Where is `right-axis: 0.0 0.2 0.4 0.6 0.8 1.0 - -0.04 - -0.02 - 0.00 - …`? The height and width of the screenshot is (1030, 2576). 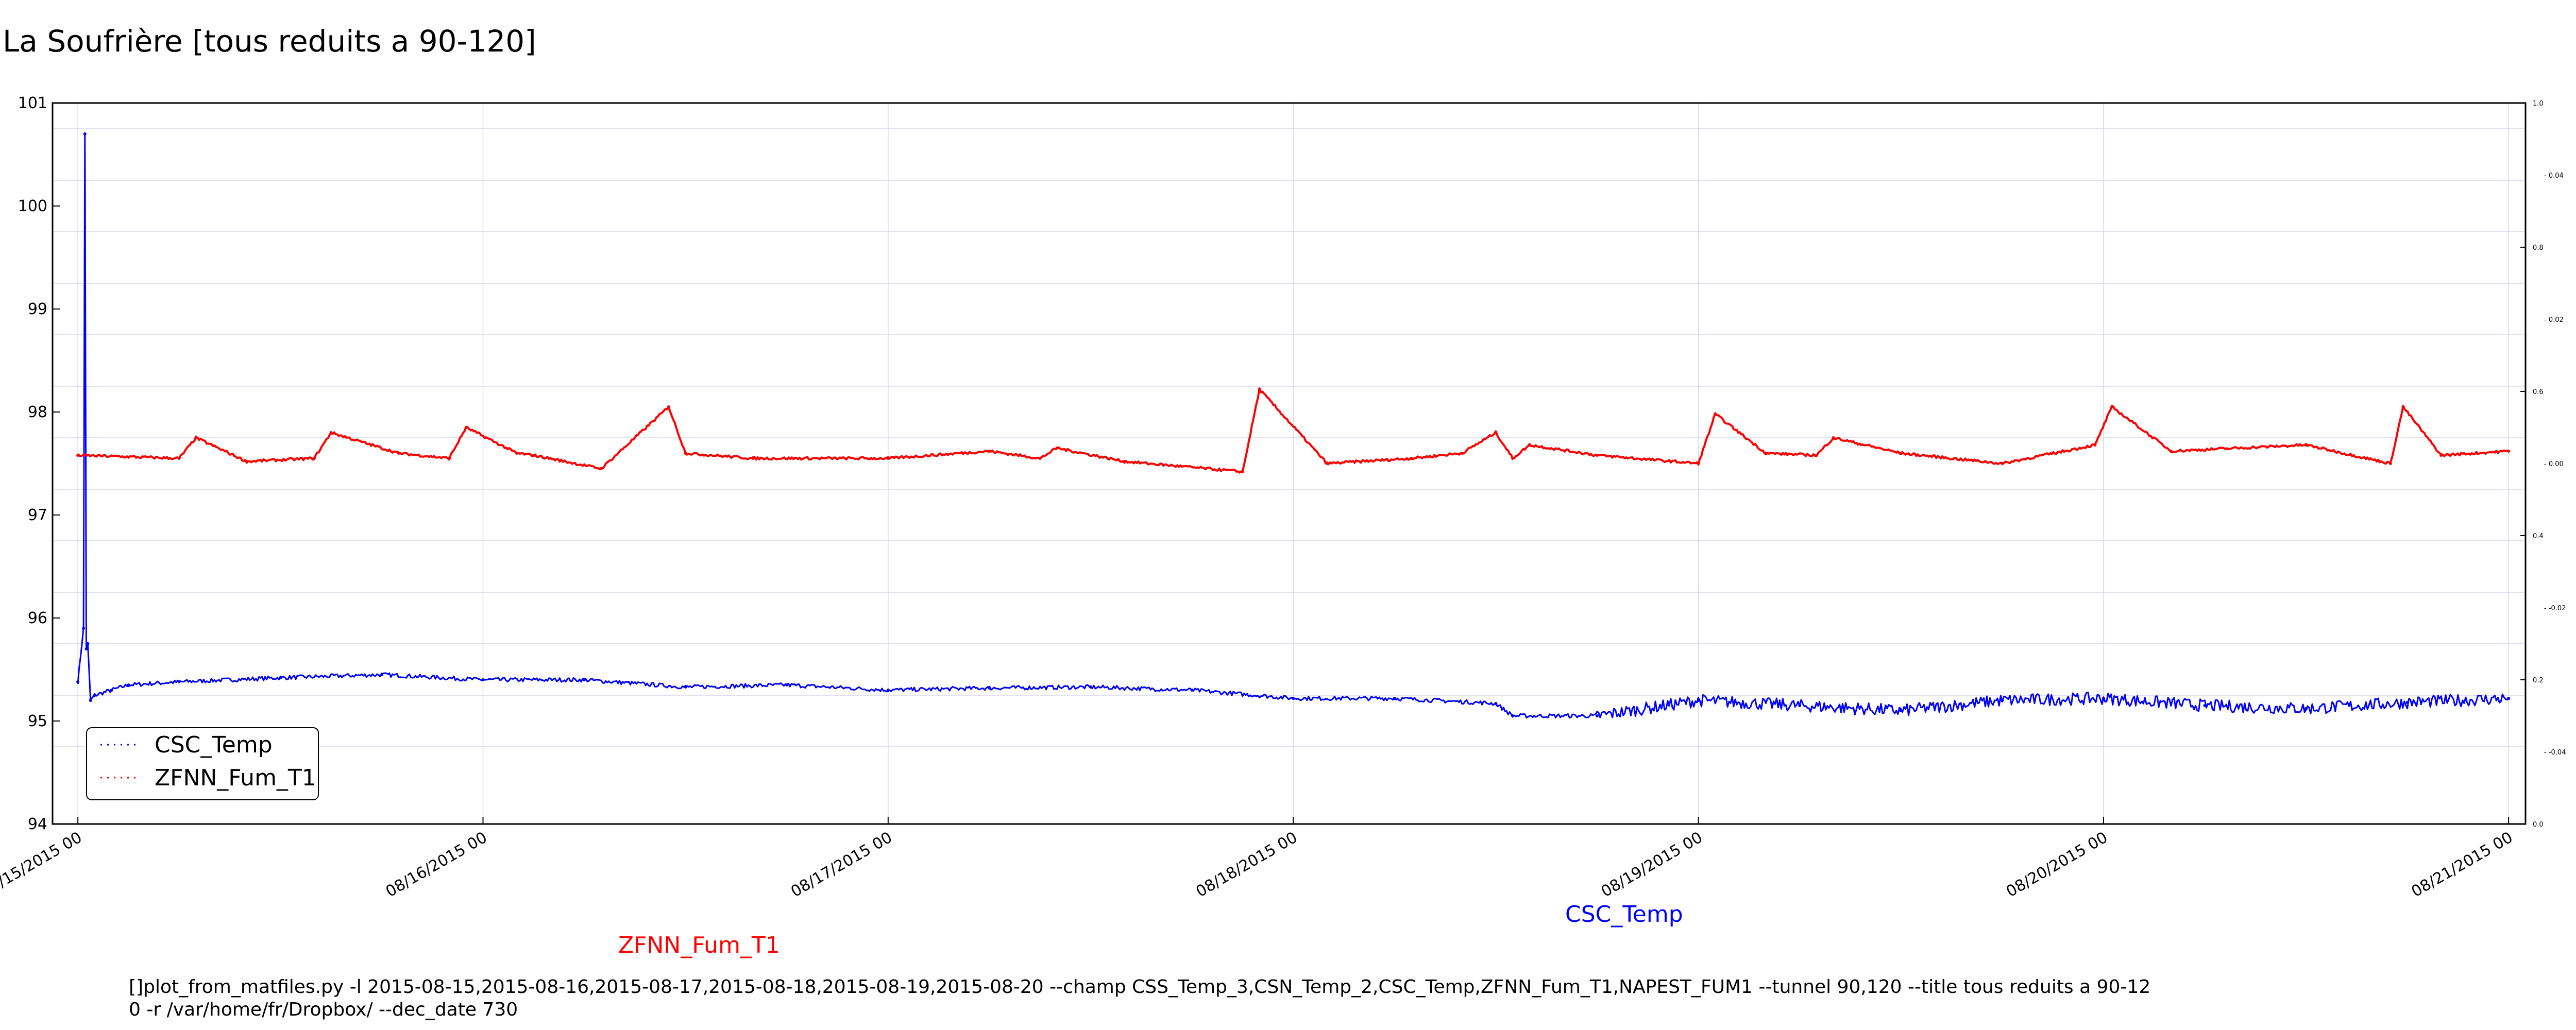
right-axis: 0.0 0.2 0.4 0.6 0.8 1.0 - -0.04 - -0.02 - 0.00 - … is located at coordinates (2543, 464).